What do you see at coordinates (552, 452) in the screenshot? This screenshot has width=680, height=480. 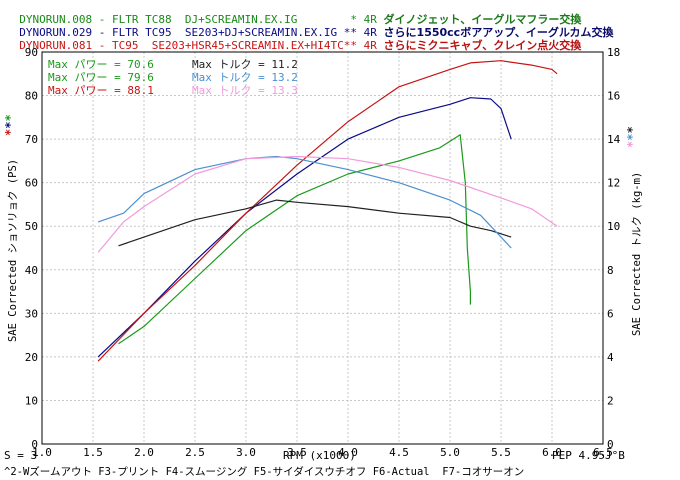 I see `x-tick-label: 6.0` at bounding box center [552, 452].